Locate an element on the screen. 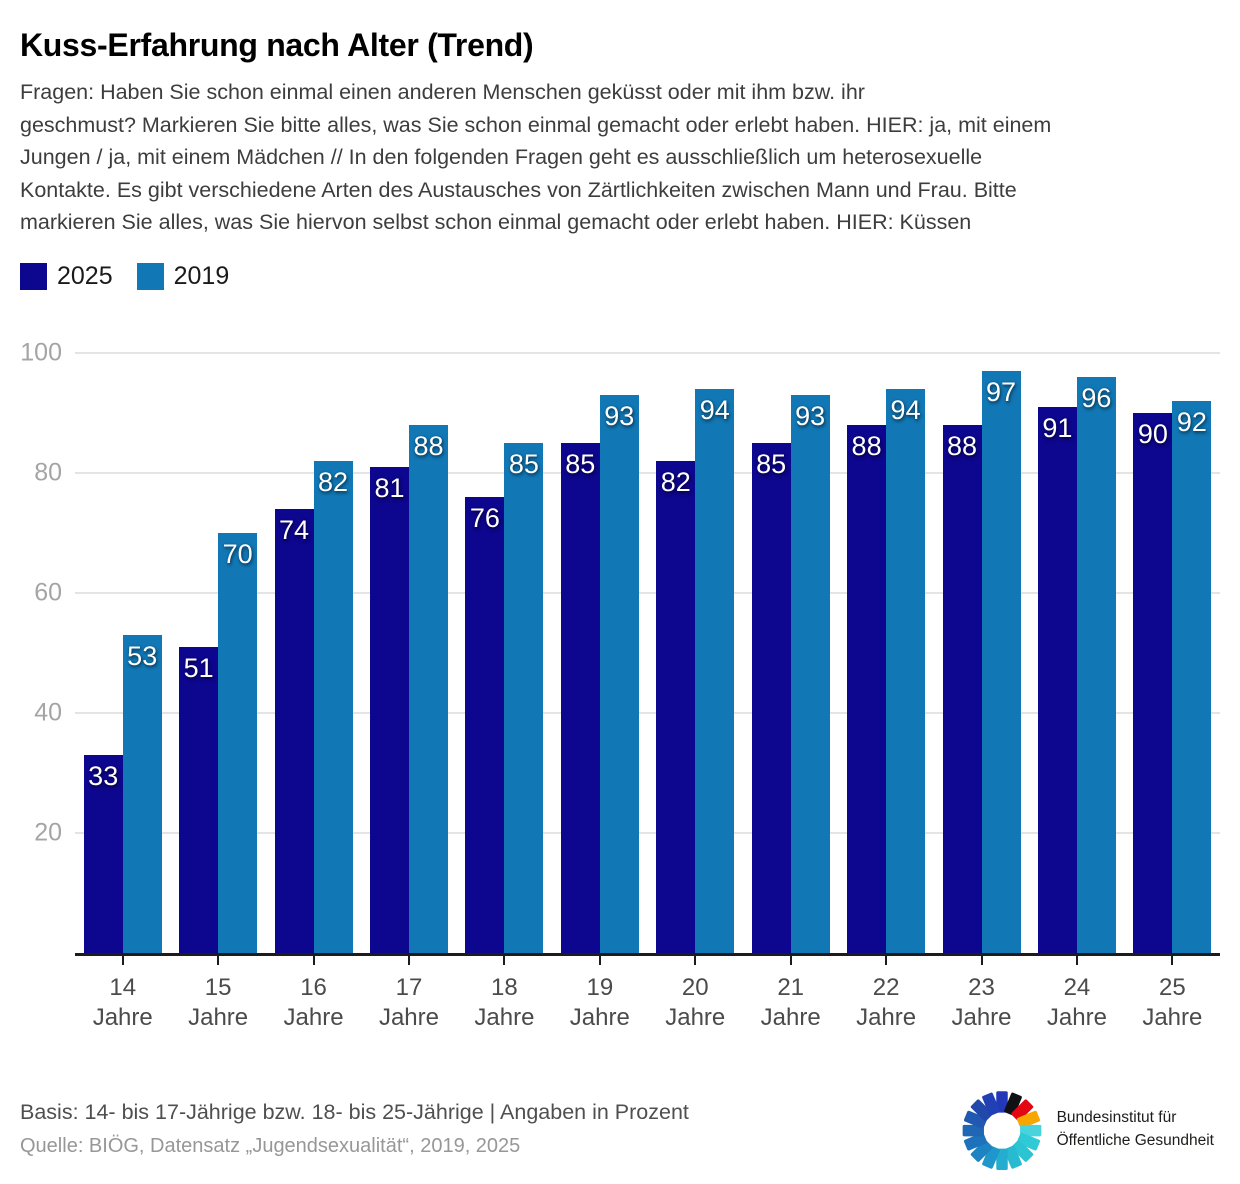 The height and width of the screenshot is (1184, 1240). bar-2025: 74 is located at coordinates (294, 730).